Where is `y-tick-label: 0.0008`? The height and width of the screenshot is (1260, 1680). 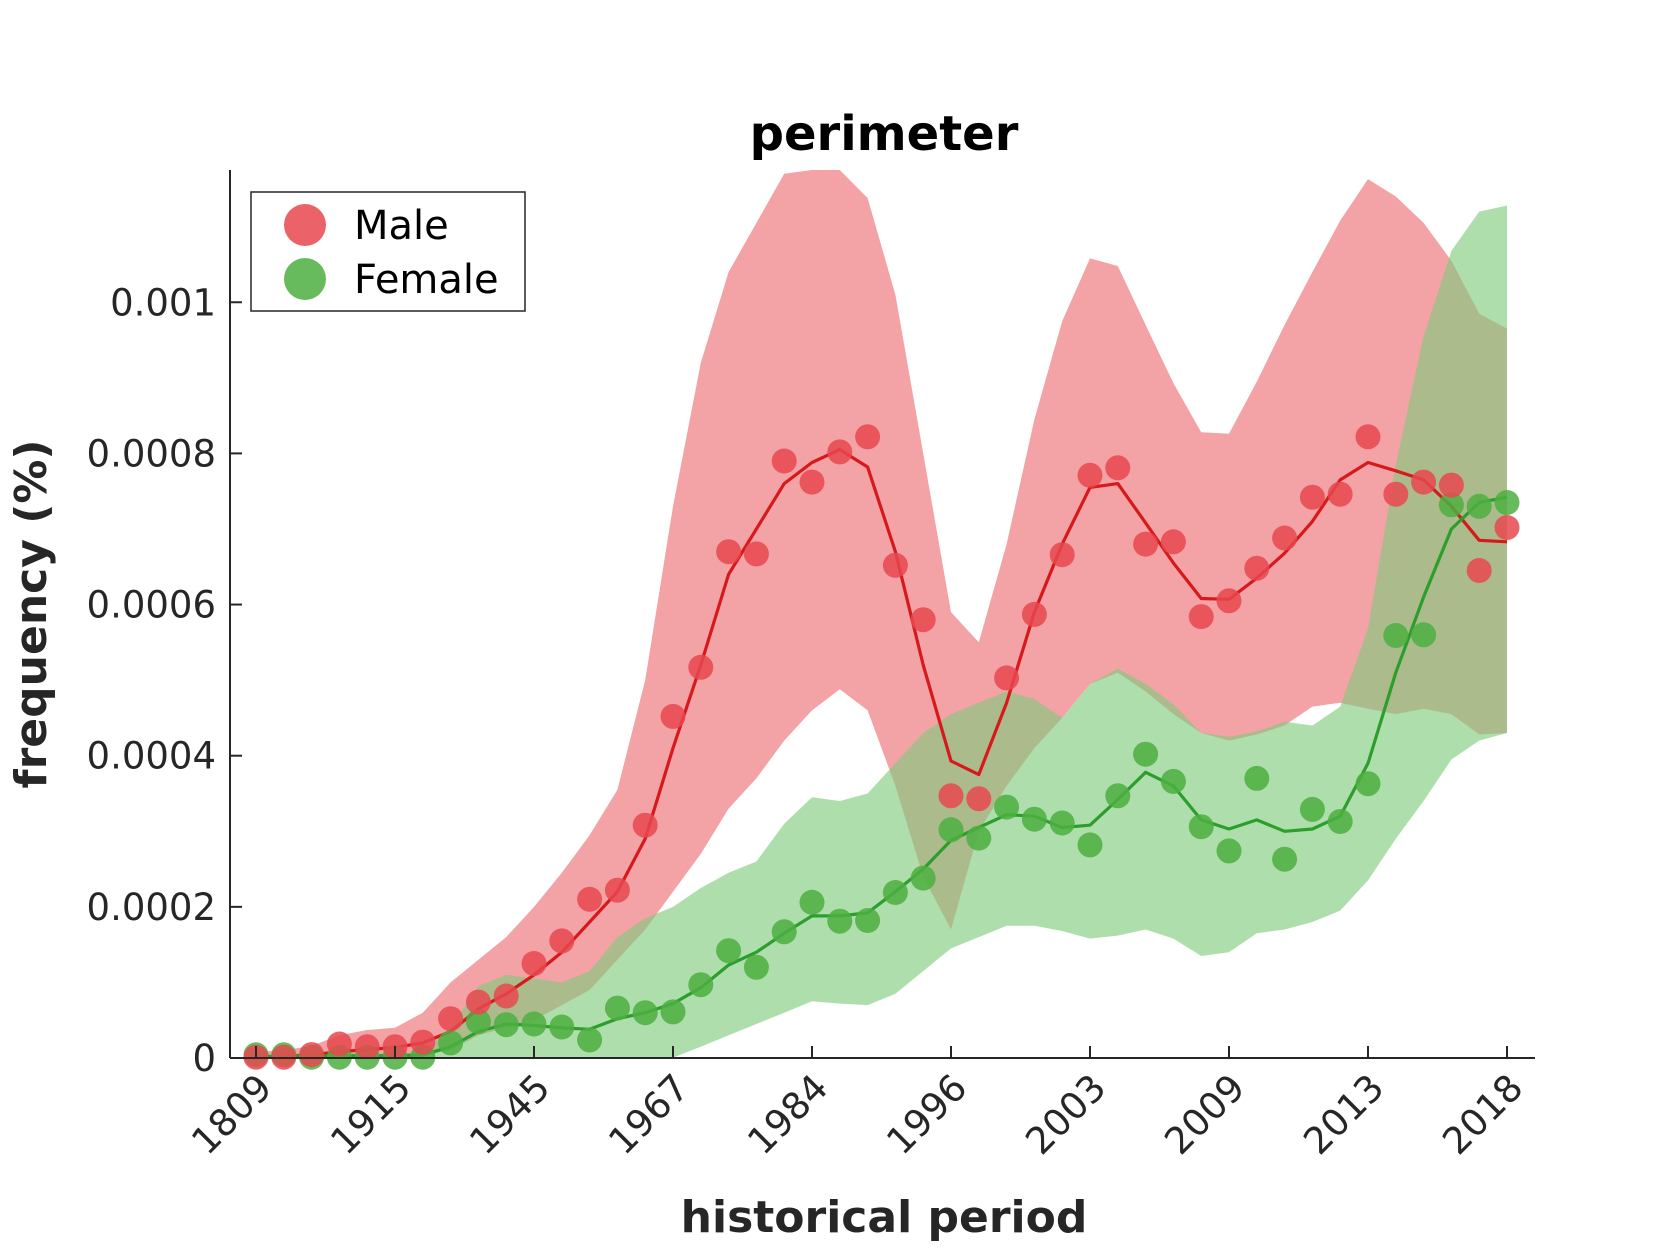 y-tick-label: 0.0008 is located at coordinates (151, 453).